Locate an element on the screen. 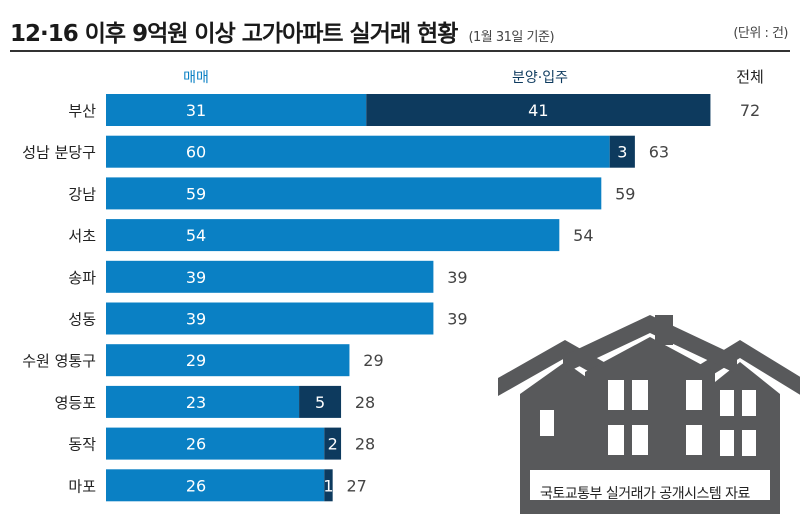  category-label: 송파 is located at coordinates (82, 278).